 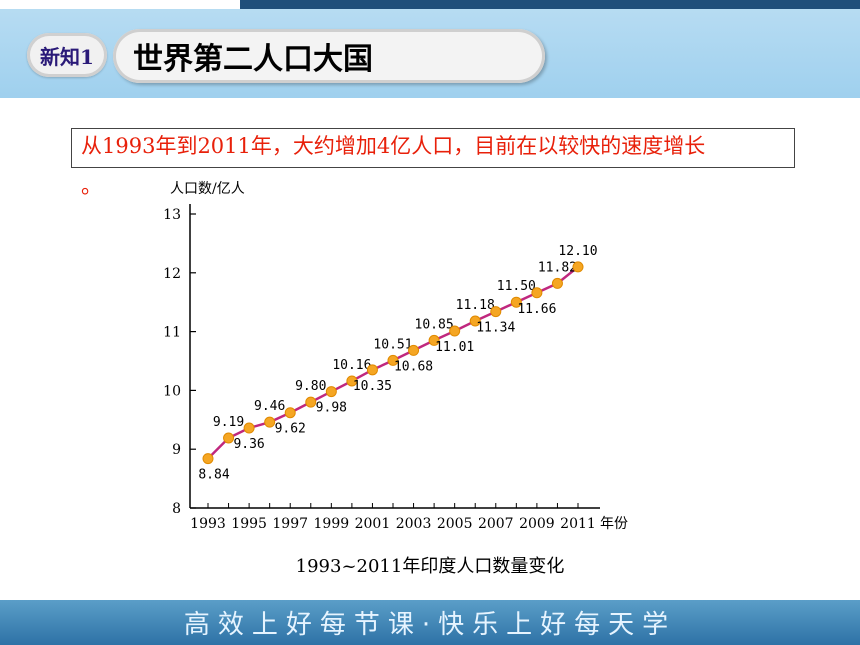 What do you see at coordinates (475, 305) in the screenshot?
I see `data-label: 11.18` at bounding box center [475, 305].